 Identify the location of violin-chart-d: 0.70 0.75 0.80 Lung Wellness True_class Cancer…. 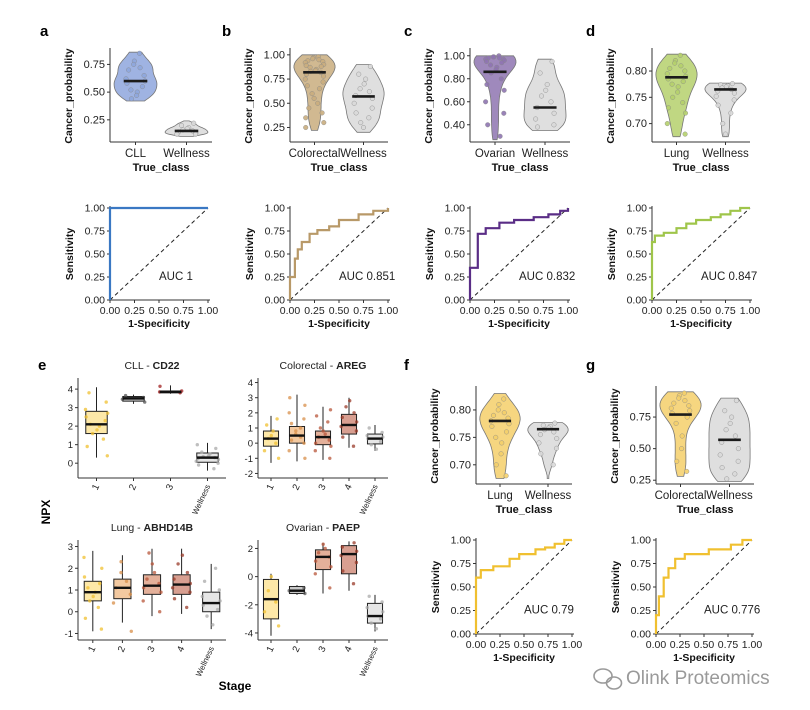
(677, 111).